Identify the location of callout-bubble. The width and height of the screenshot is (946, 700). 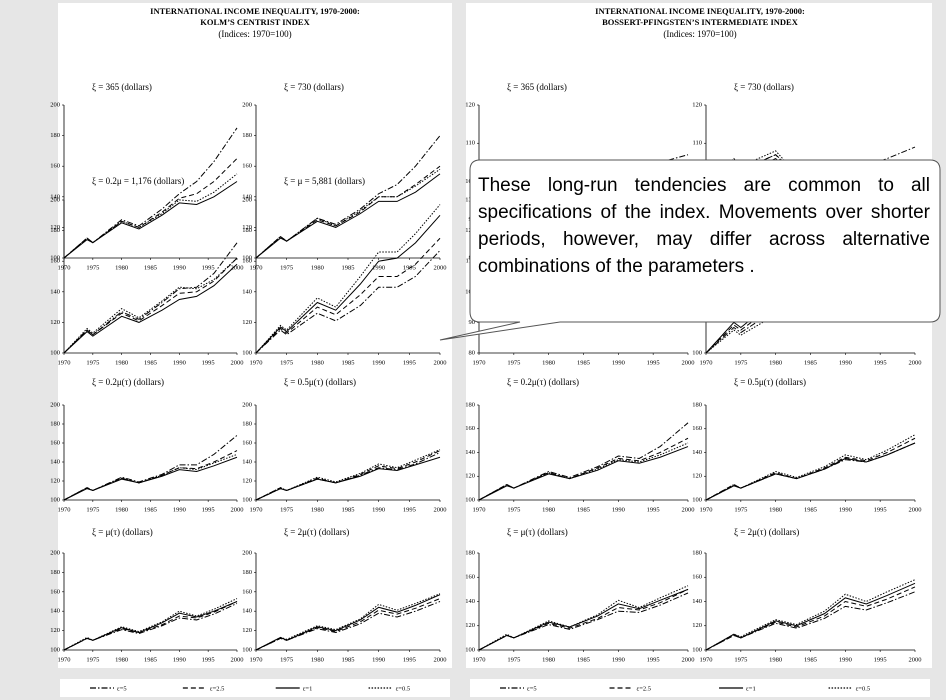
(690, 250).